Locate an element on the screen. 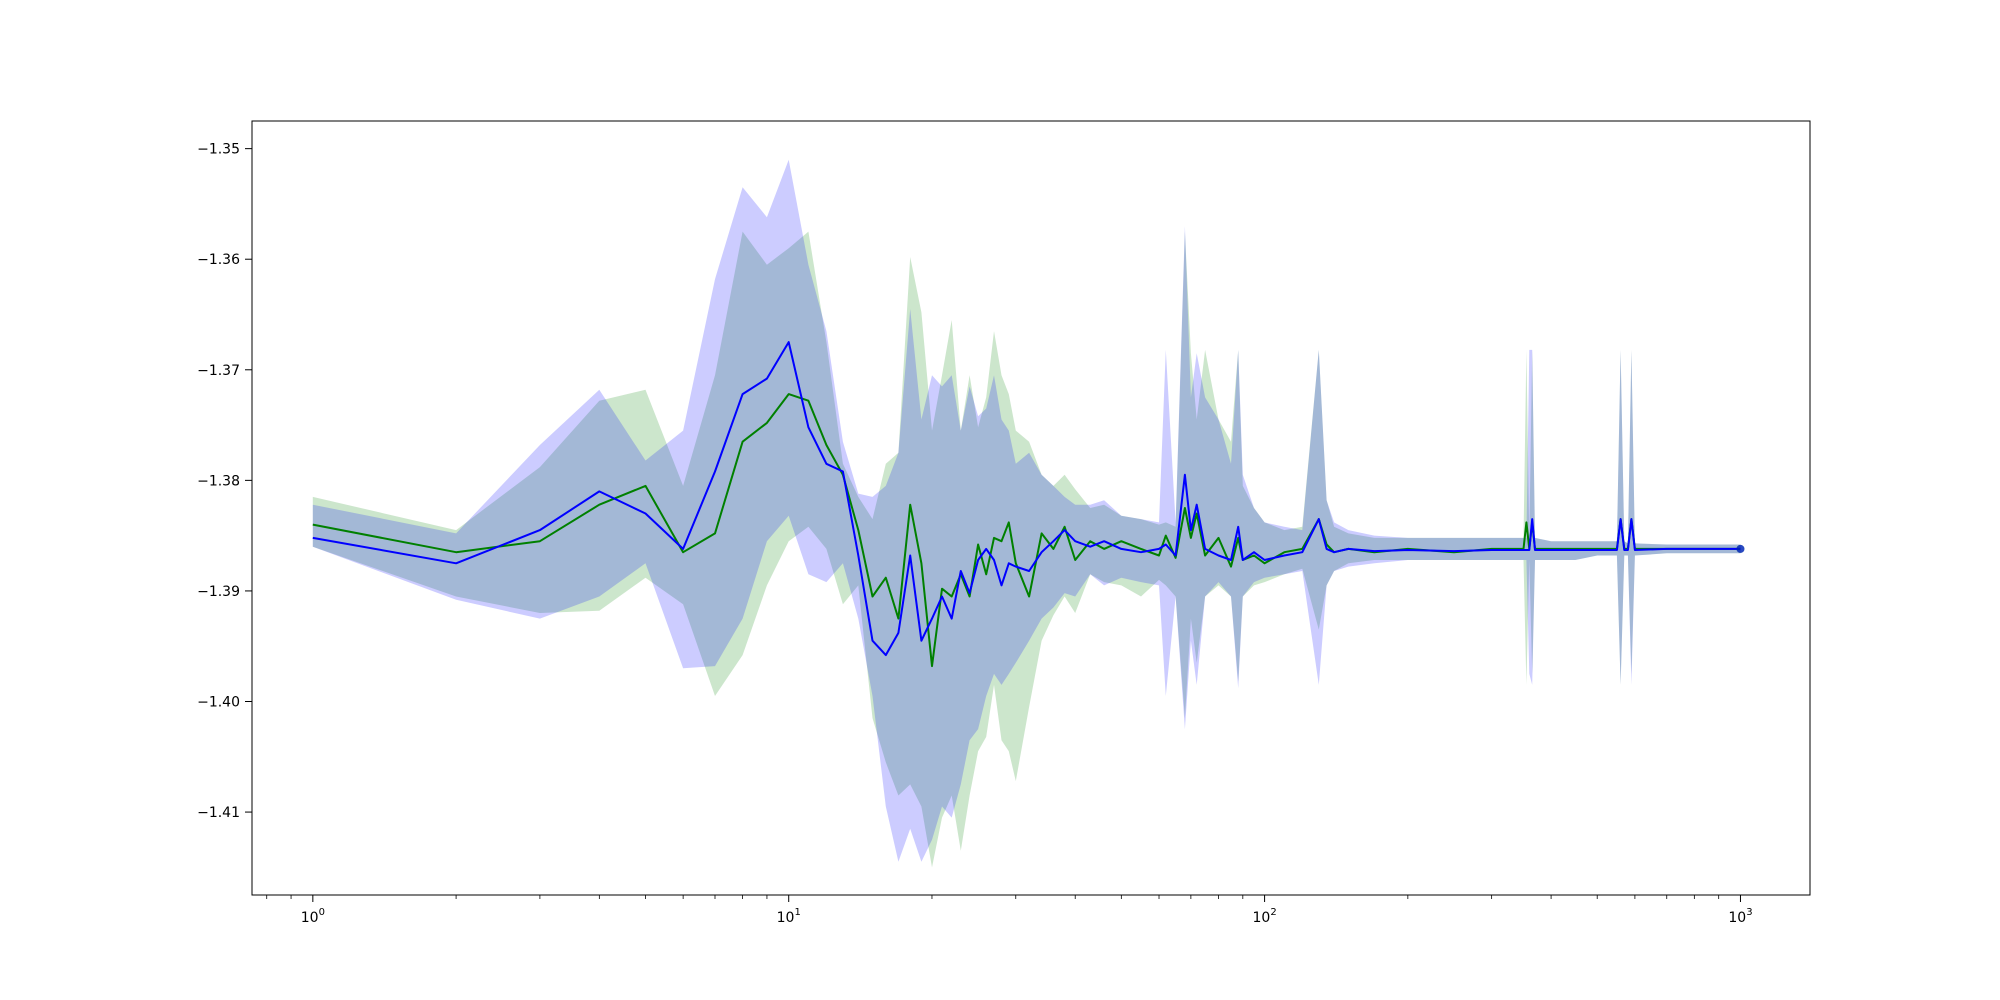 This screenshot has width=2000, height=1000. x-tick-label: 10⁰ is located at coordinates (313, 916).